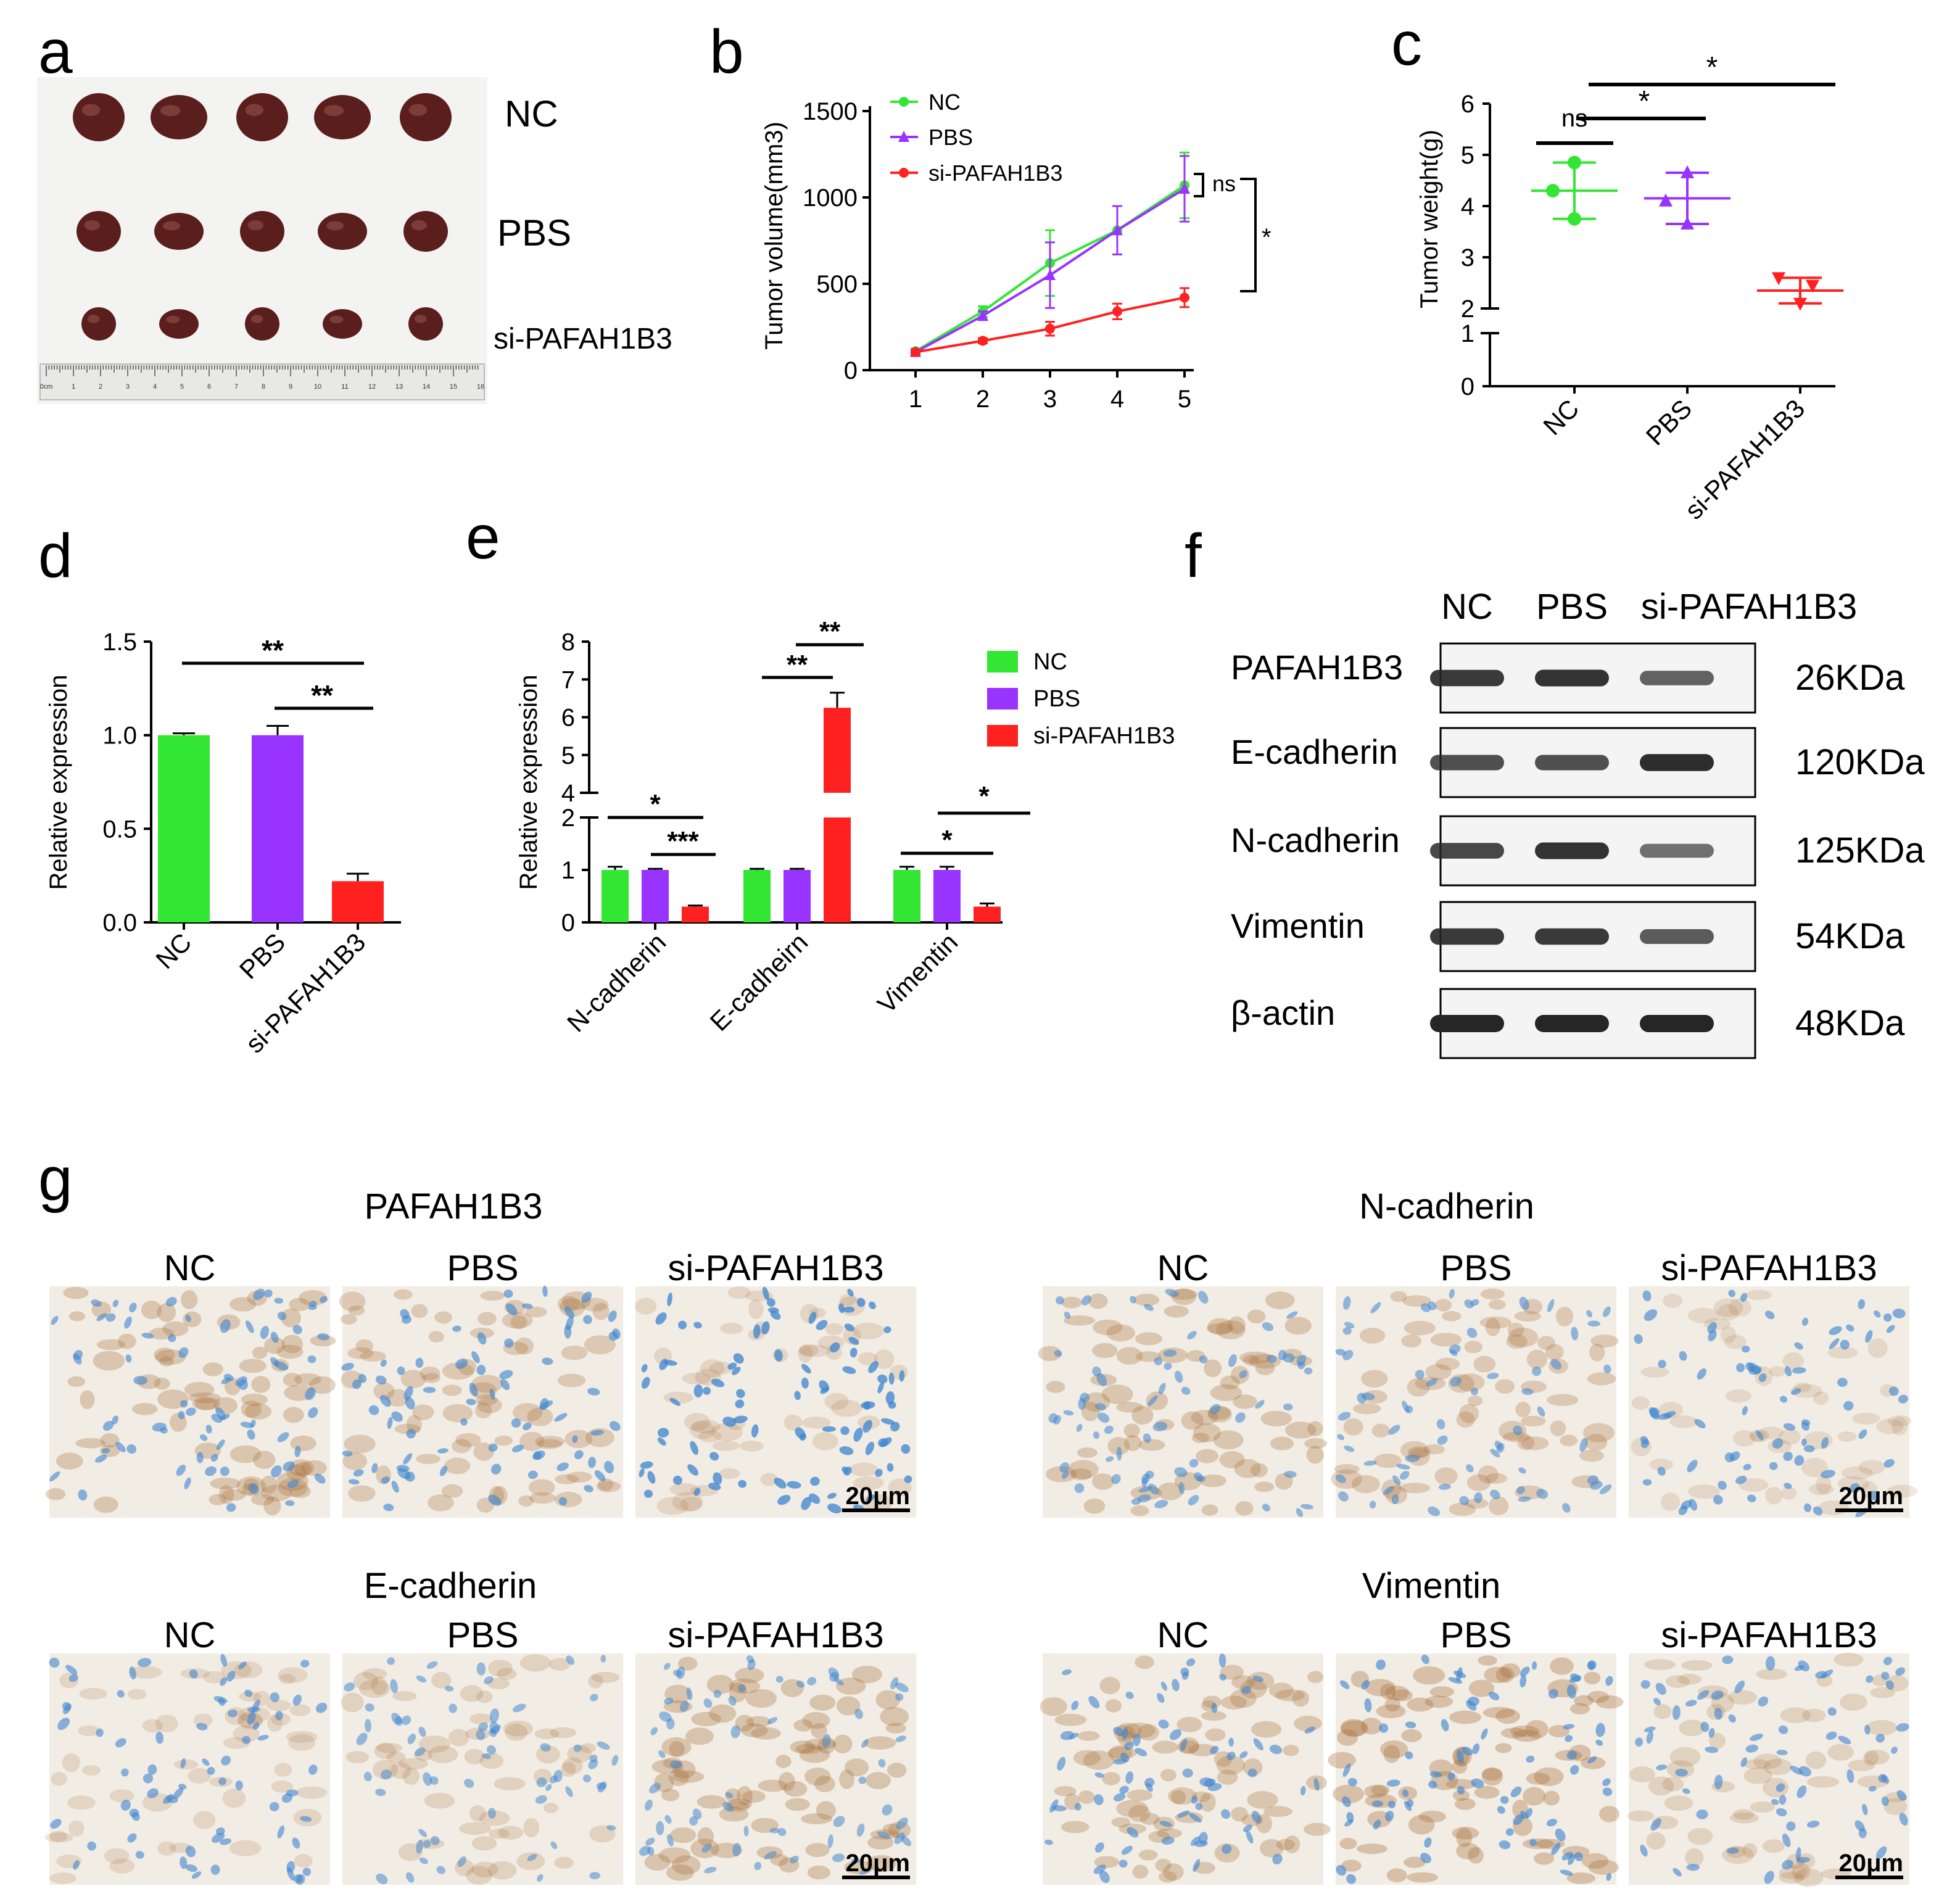  Describe the element at coordinates (453, 387) in the screenshot. I see `ruler-number: 15` at that location.